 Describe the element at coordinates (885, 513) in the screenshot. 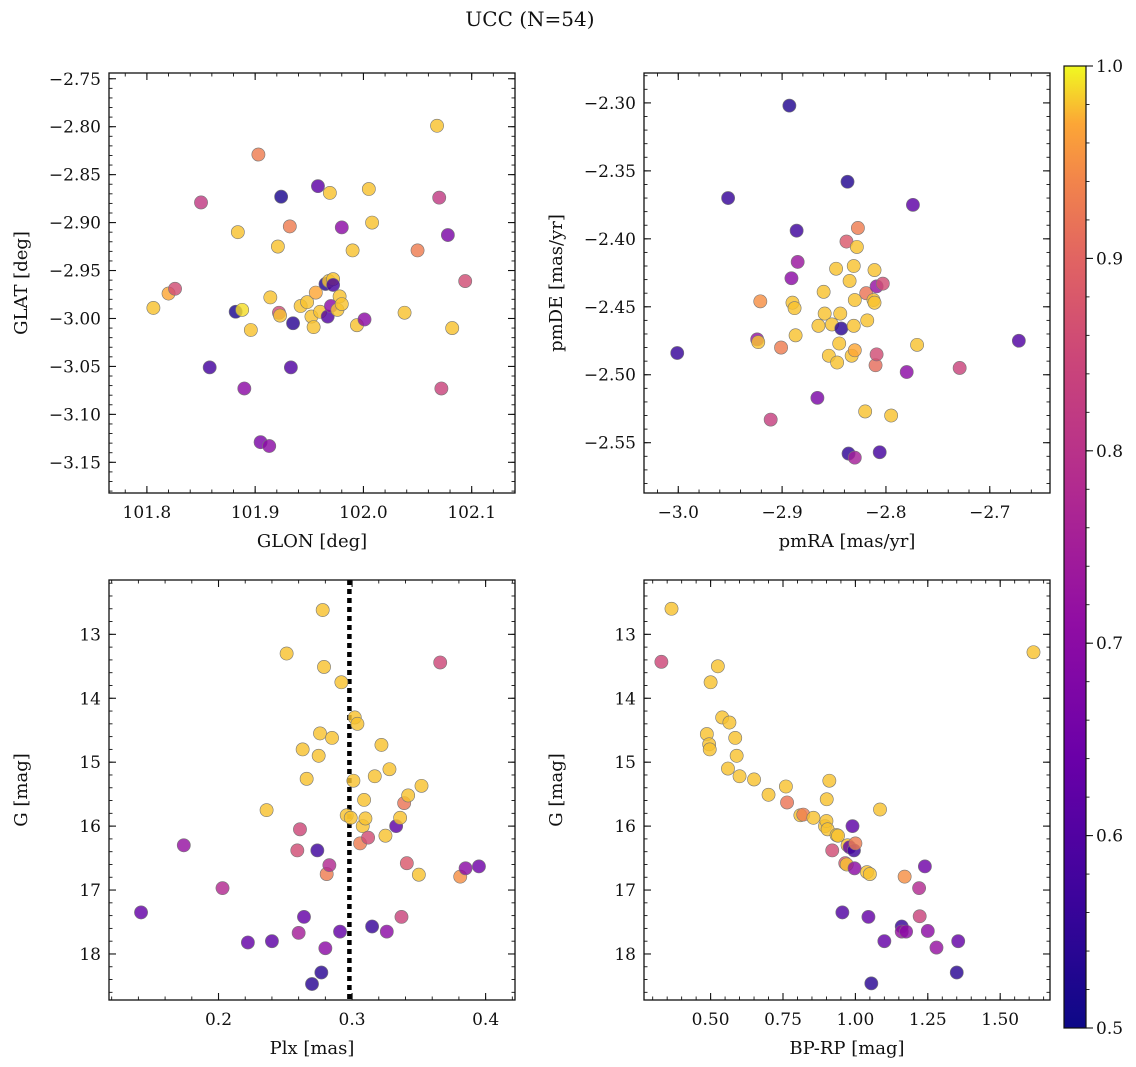

I see `x-tick-label: −2.8` at that location.